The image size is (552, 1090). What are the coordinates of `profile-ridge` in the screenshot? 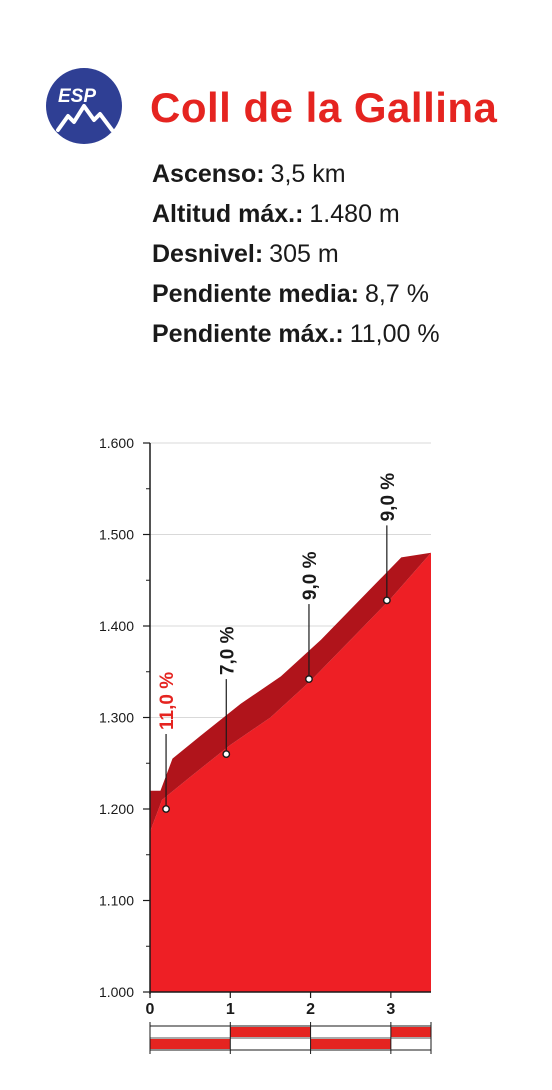 It's located at (290, 692).